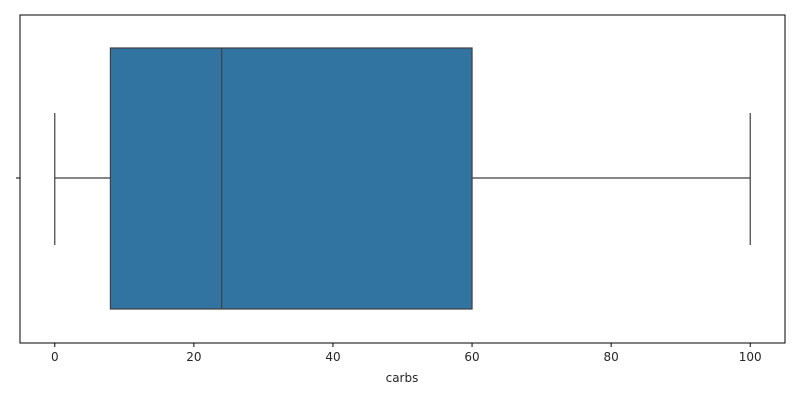  I want to click on x-tick-label: 0, so click(55, 357).